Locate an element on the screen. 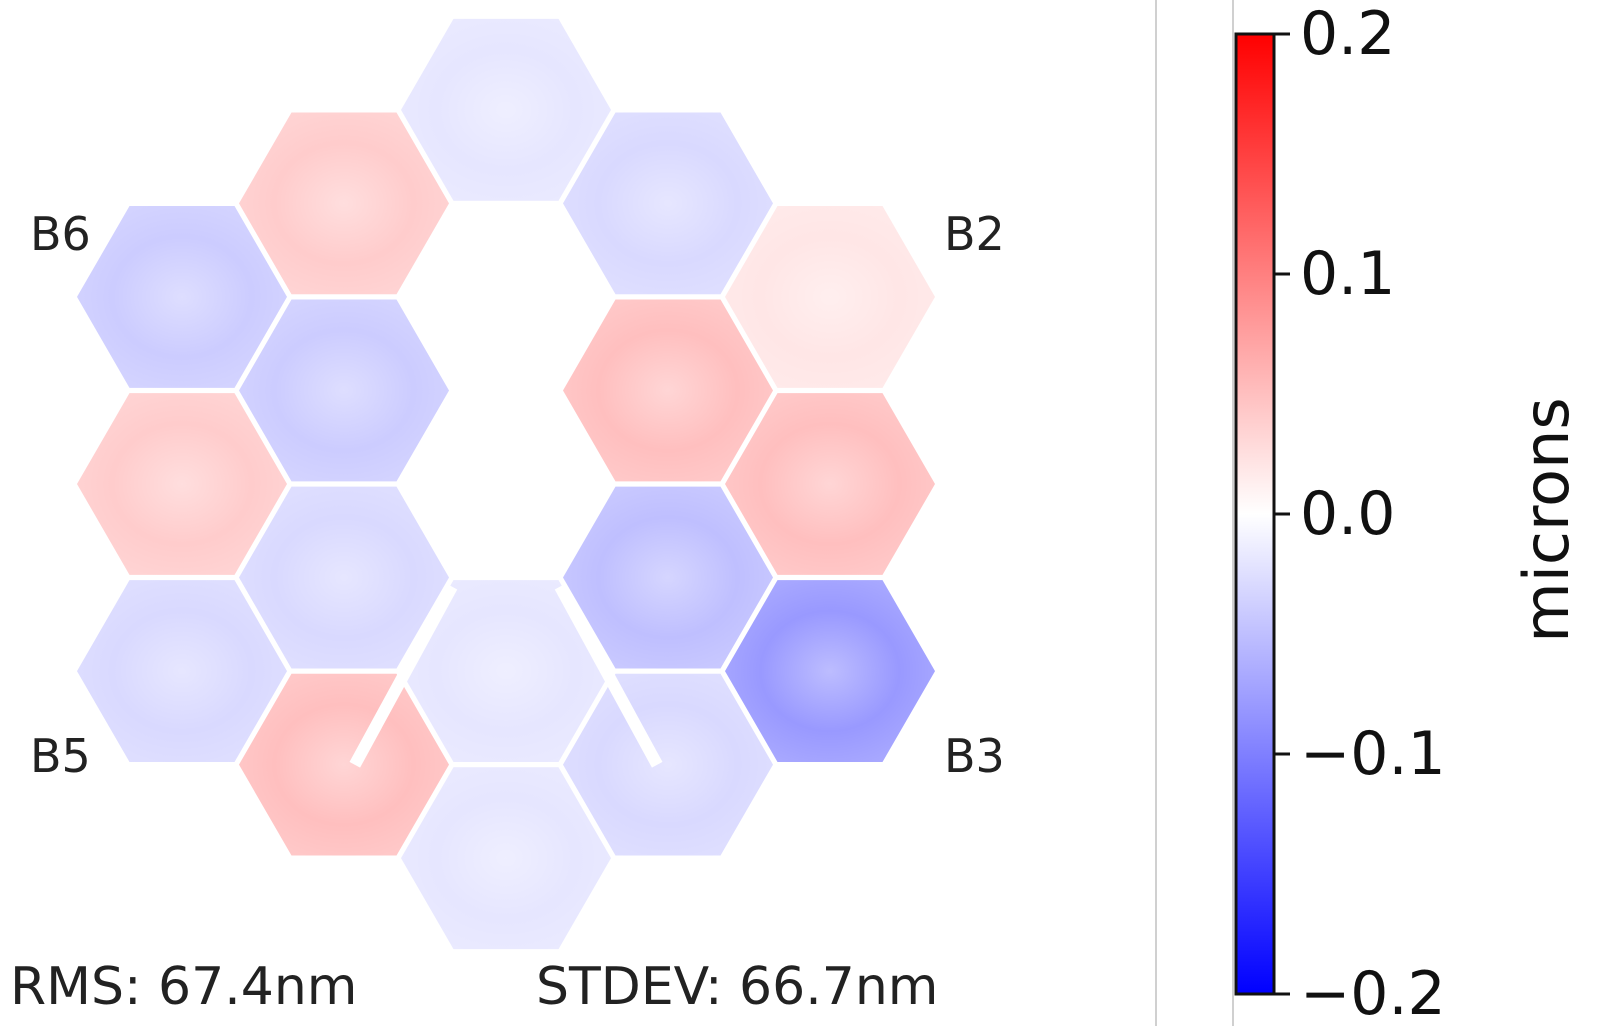 The height and width of the screenshot is (1026, 1614). colorbar-label: microns is located at coordinates (1546, 519).